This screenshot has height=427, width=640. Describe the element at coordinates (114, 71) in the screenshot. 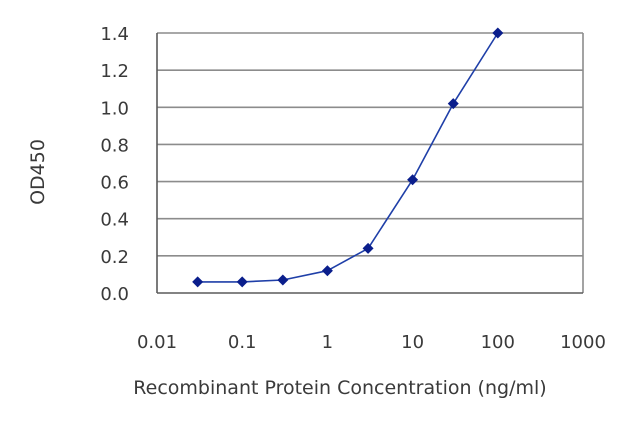

I see `y-tick-label: 1.2` at that location.